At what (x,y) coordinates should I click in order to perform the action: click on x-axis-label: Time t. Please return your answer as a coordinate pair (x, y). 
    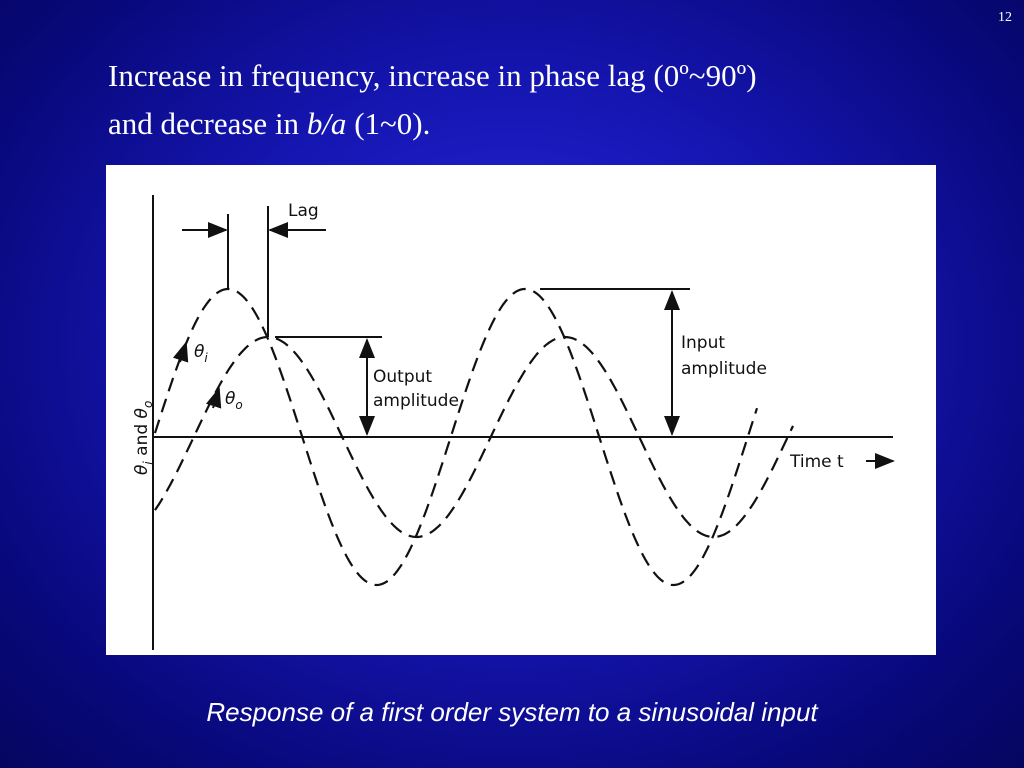
    Looking at the image, I should click on (816, 462).